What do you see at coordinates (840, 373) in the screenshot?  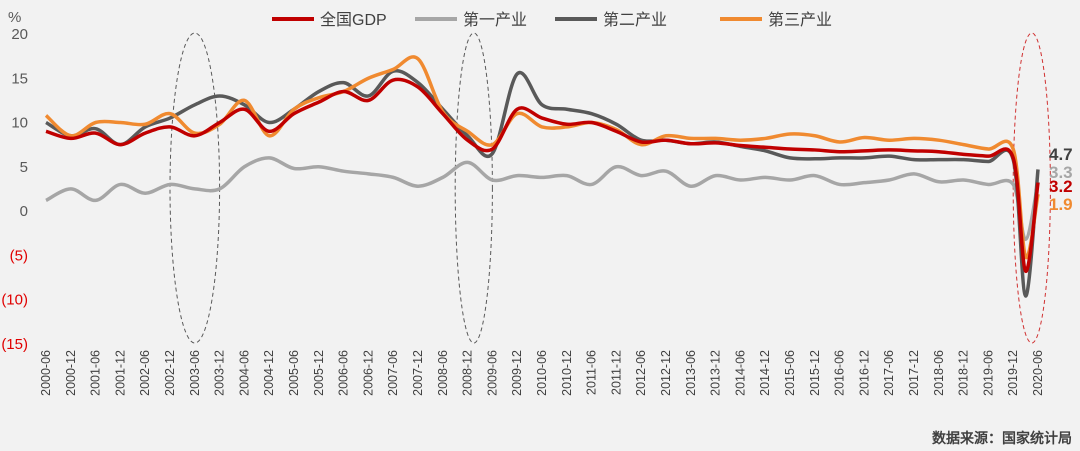 I see `x-tick-label: 2016-06` at bounding box center [840, 373].